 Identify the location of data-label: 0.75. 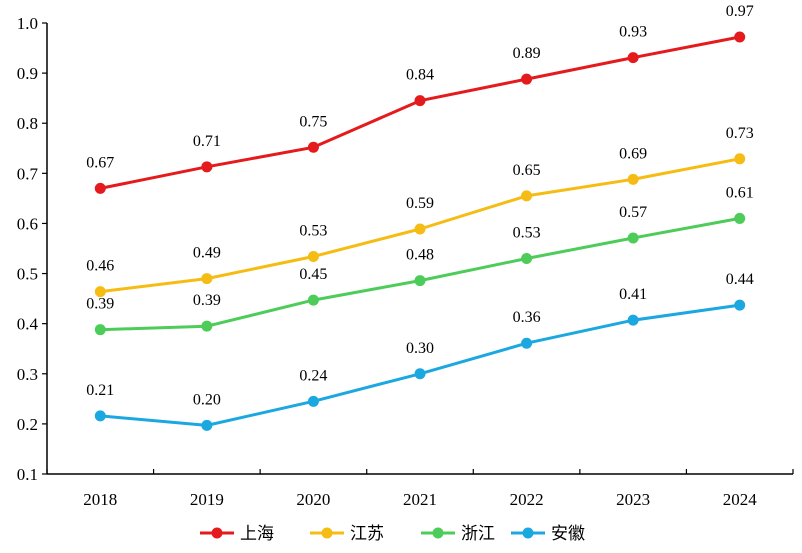
(313, 121).